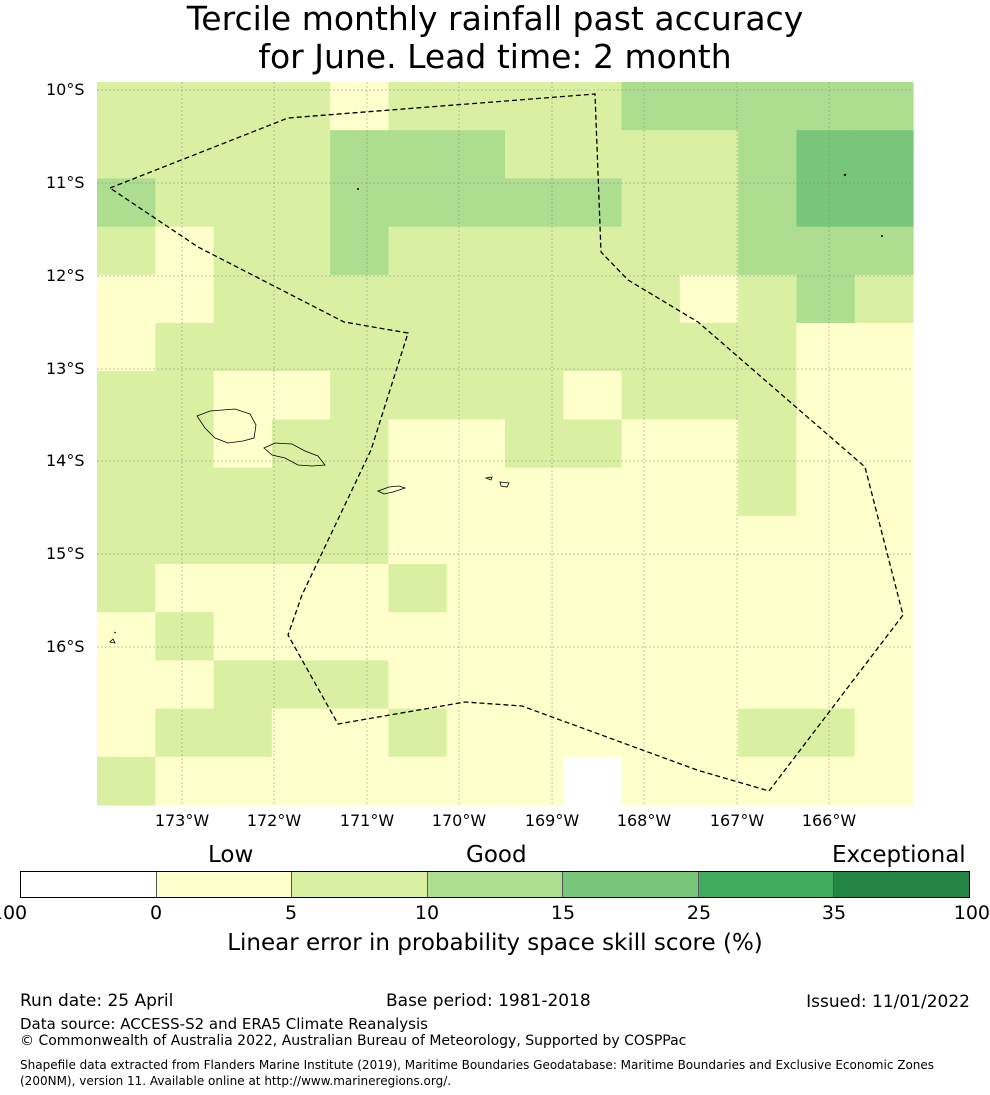 This screenshot has height=1095, width=990. Describe the element at coordinates (495, 56) in the screenshot. I see `title-line-2: for June. Lead time: 2 month` at that location.